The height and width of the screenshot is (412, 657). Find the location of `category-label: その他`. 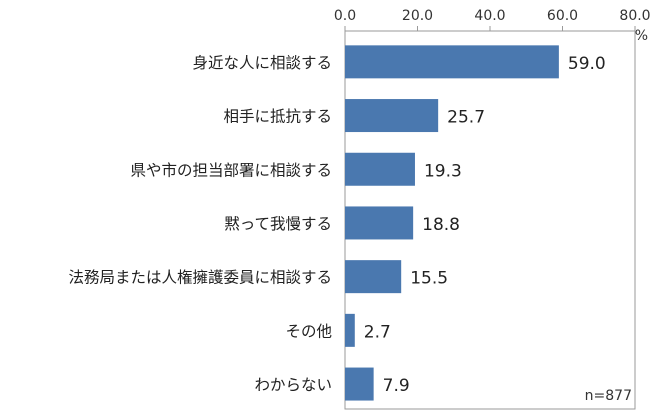

category-label: その他 is located at coordinates (308, 331).